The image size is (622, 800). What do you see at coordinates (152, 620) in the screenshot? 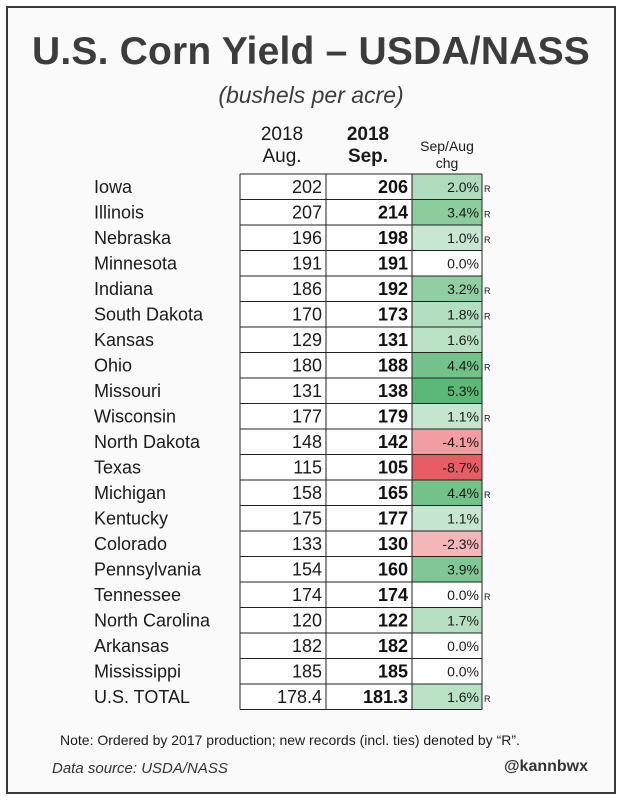
I see `state-label: North Carolina` at bounding box center [152, 620].